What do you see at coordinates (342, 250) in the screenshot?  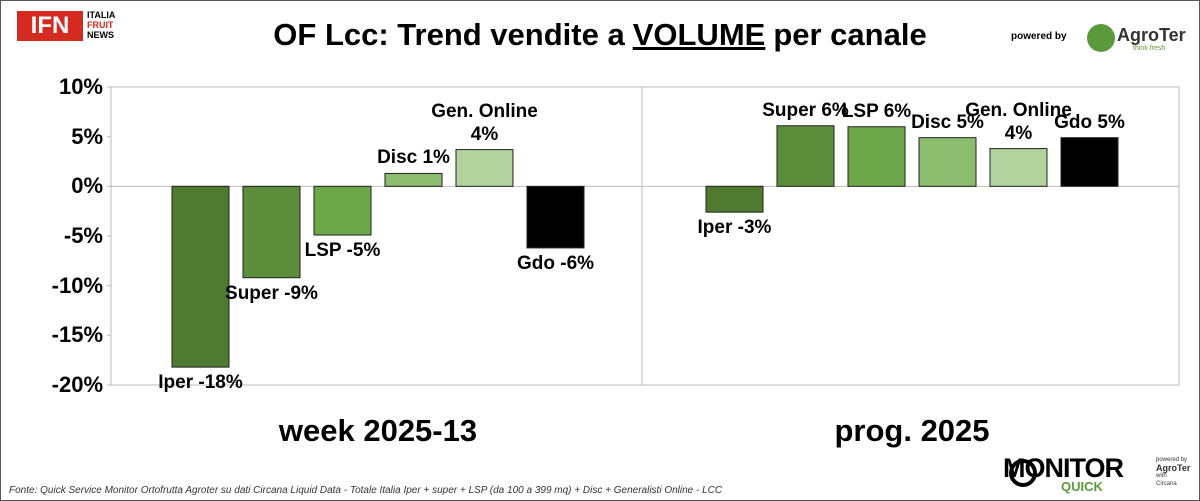 I see `data-label: LSP -5%` at bounding box center [342, 250].